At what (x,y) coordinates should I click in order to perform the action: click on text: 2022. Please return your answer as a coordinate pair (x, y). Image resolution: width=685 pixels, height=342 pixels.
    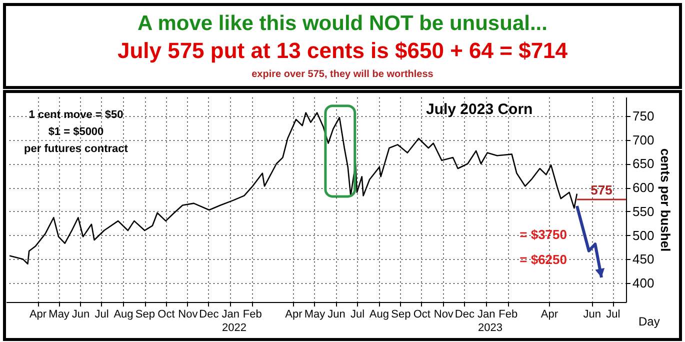
    Looking at the image, I should click on (234, 328).